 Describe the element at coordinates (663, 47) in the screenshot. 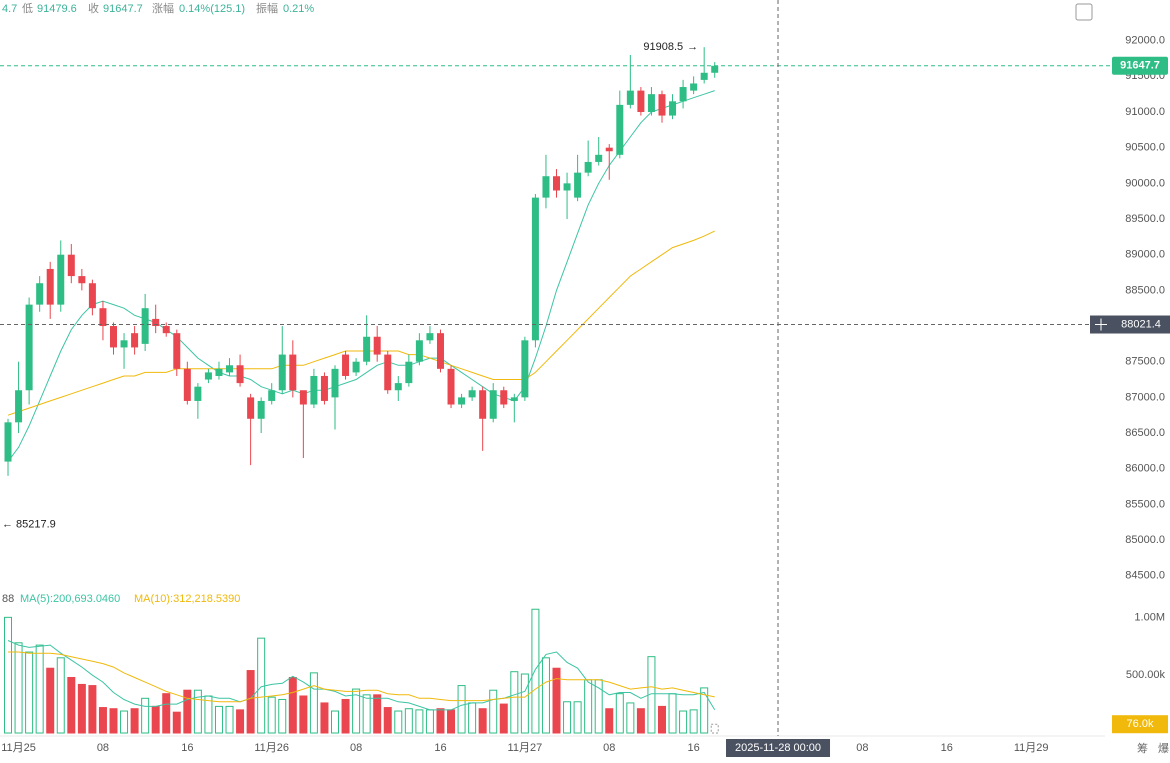

I see `max-value: 91908.5` at that location.